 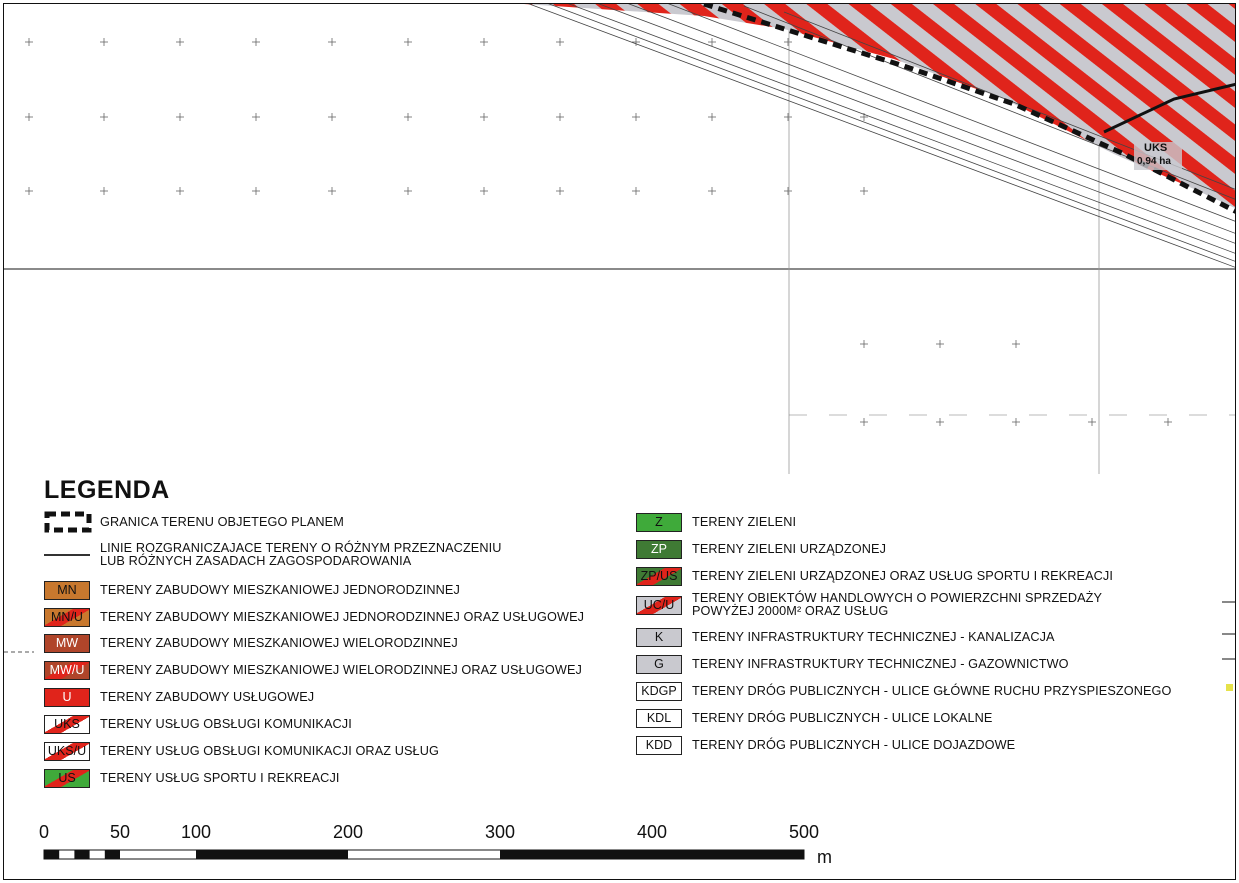 I want to click on legend-swatch-kdgp: KDGP, so click(x=659, y=691).